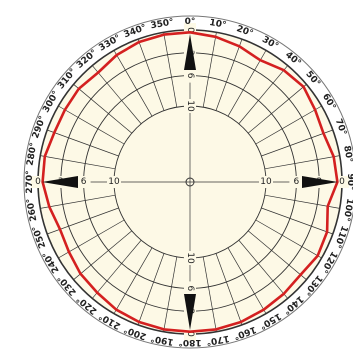  Describe the element at coordinates (349, 181) in the screenshot. I see `angle-label: 90°` at that location.